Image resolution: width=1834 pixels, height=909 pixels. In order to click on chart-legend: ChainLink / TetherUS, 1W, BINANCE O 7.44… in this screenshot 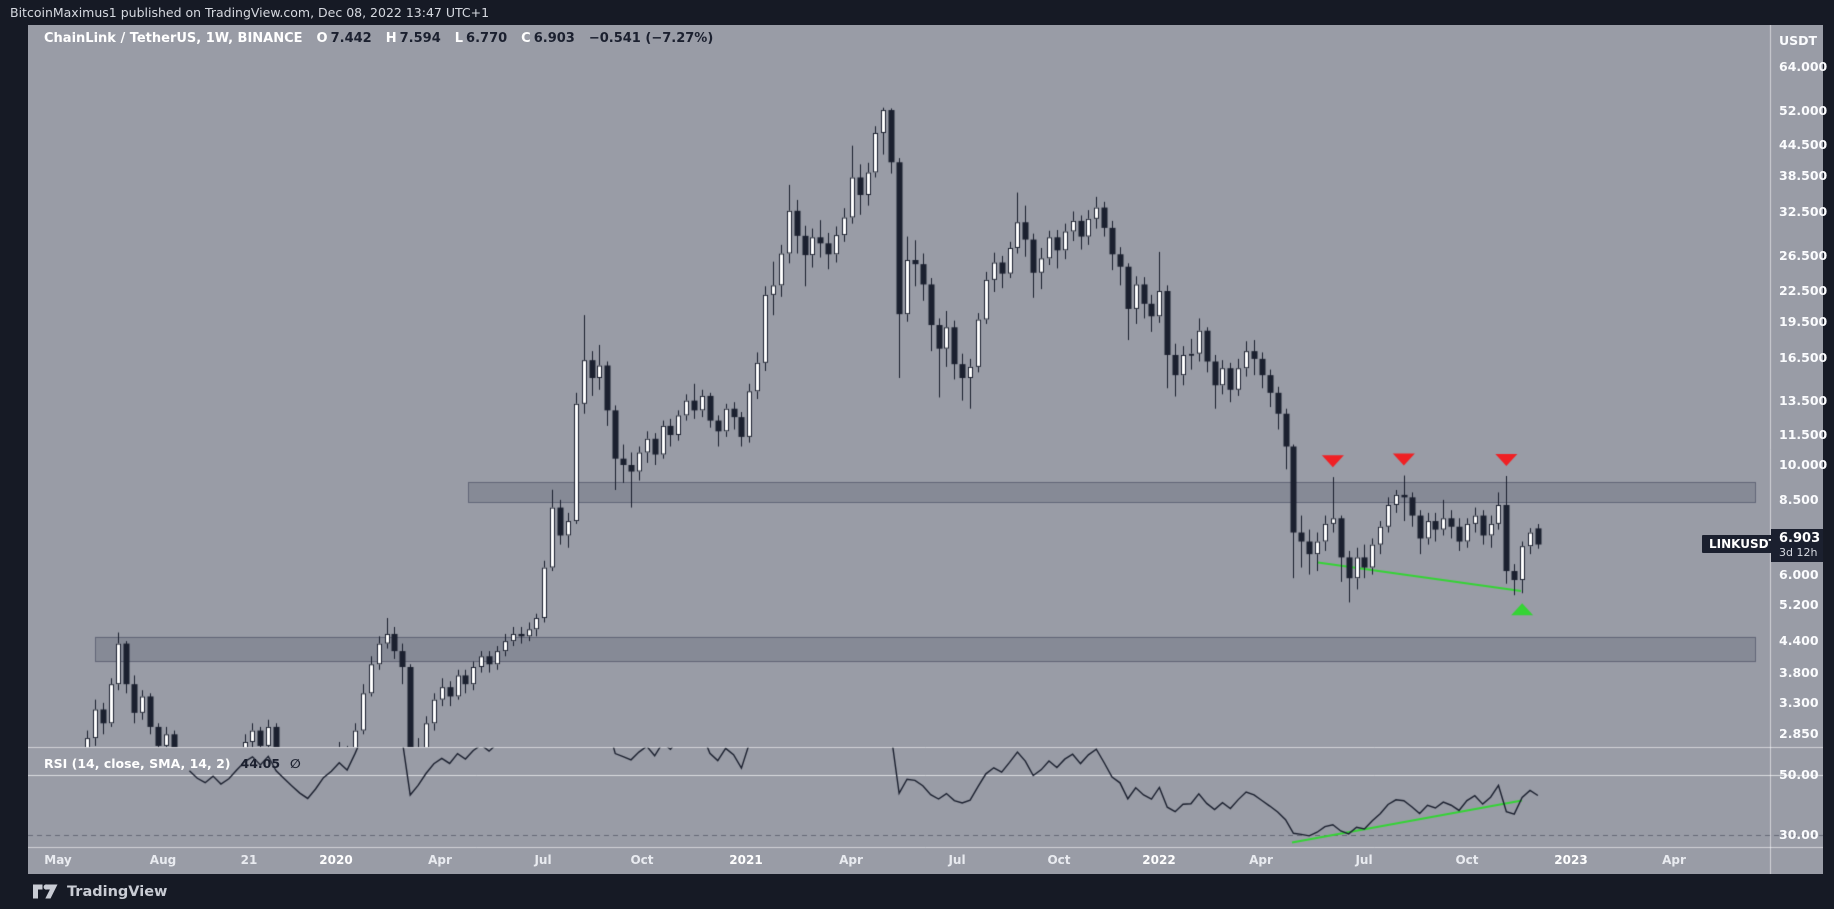, I will do `click(378, 38)`.